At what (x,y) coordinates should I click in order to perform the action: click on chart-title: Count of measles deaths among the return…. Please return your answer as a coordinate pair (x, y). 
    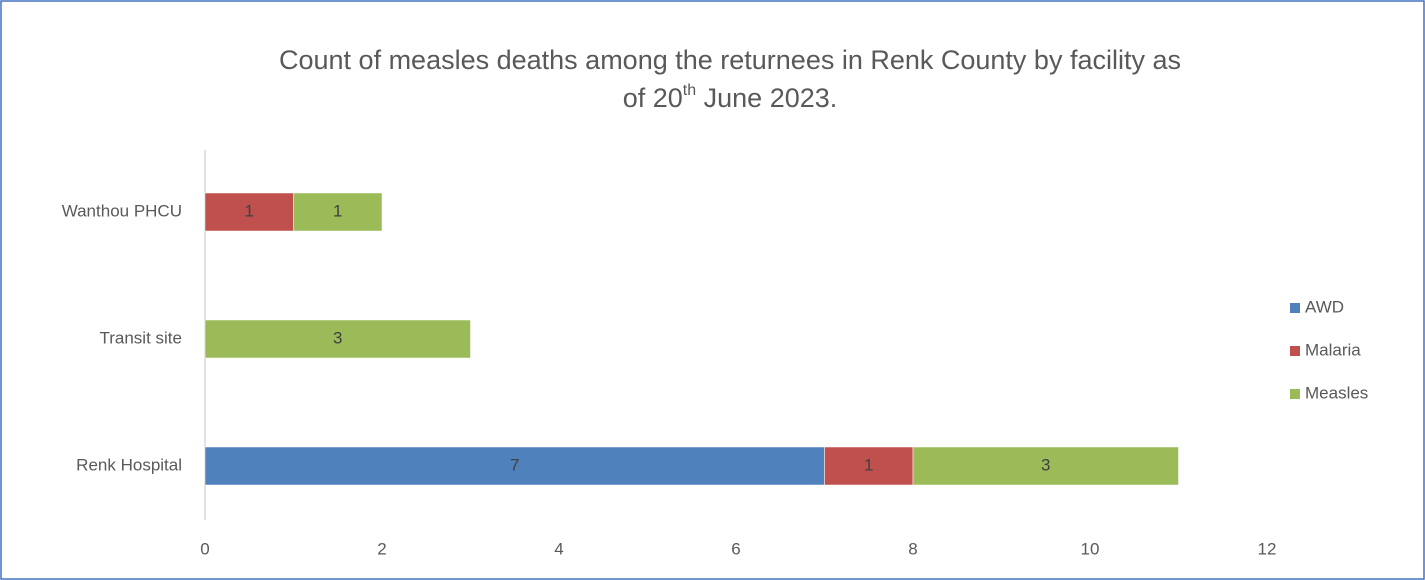
    Looking at the image, I should click on (730, 60).